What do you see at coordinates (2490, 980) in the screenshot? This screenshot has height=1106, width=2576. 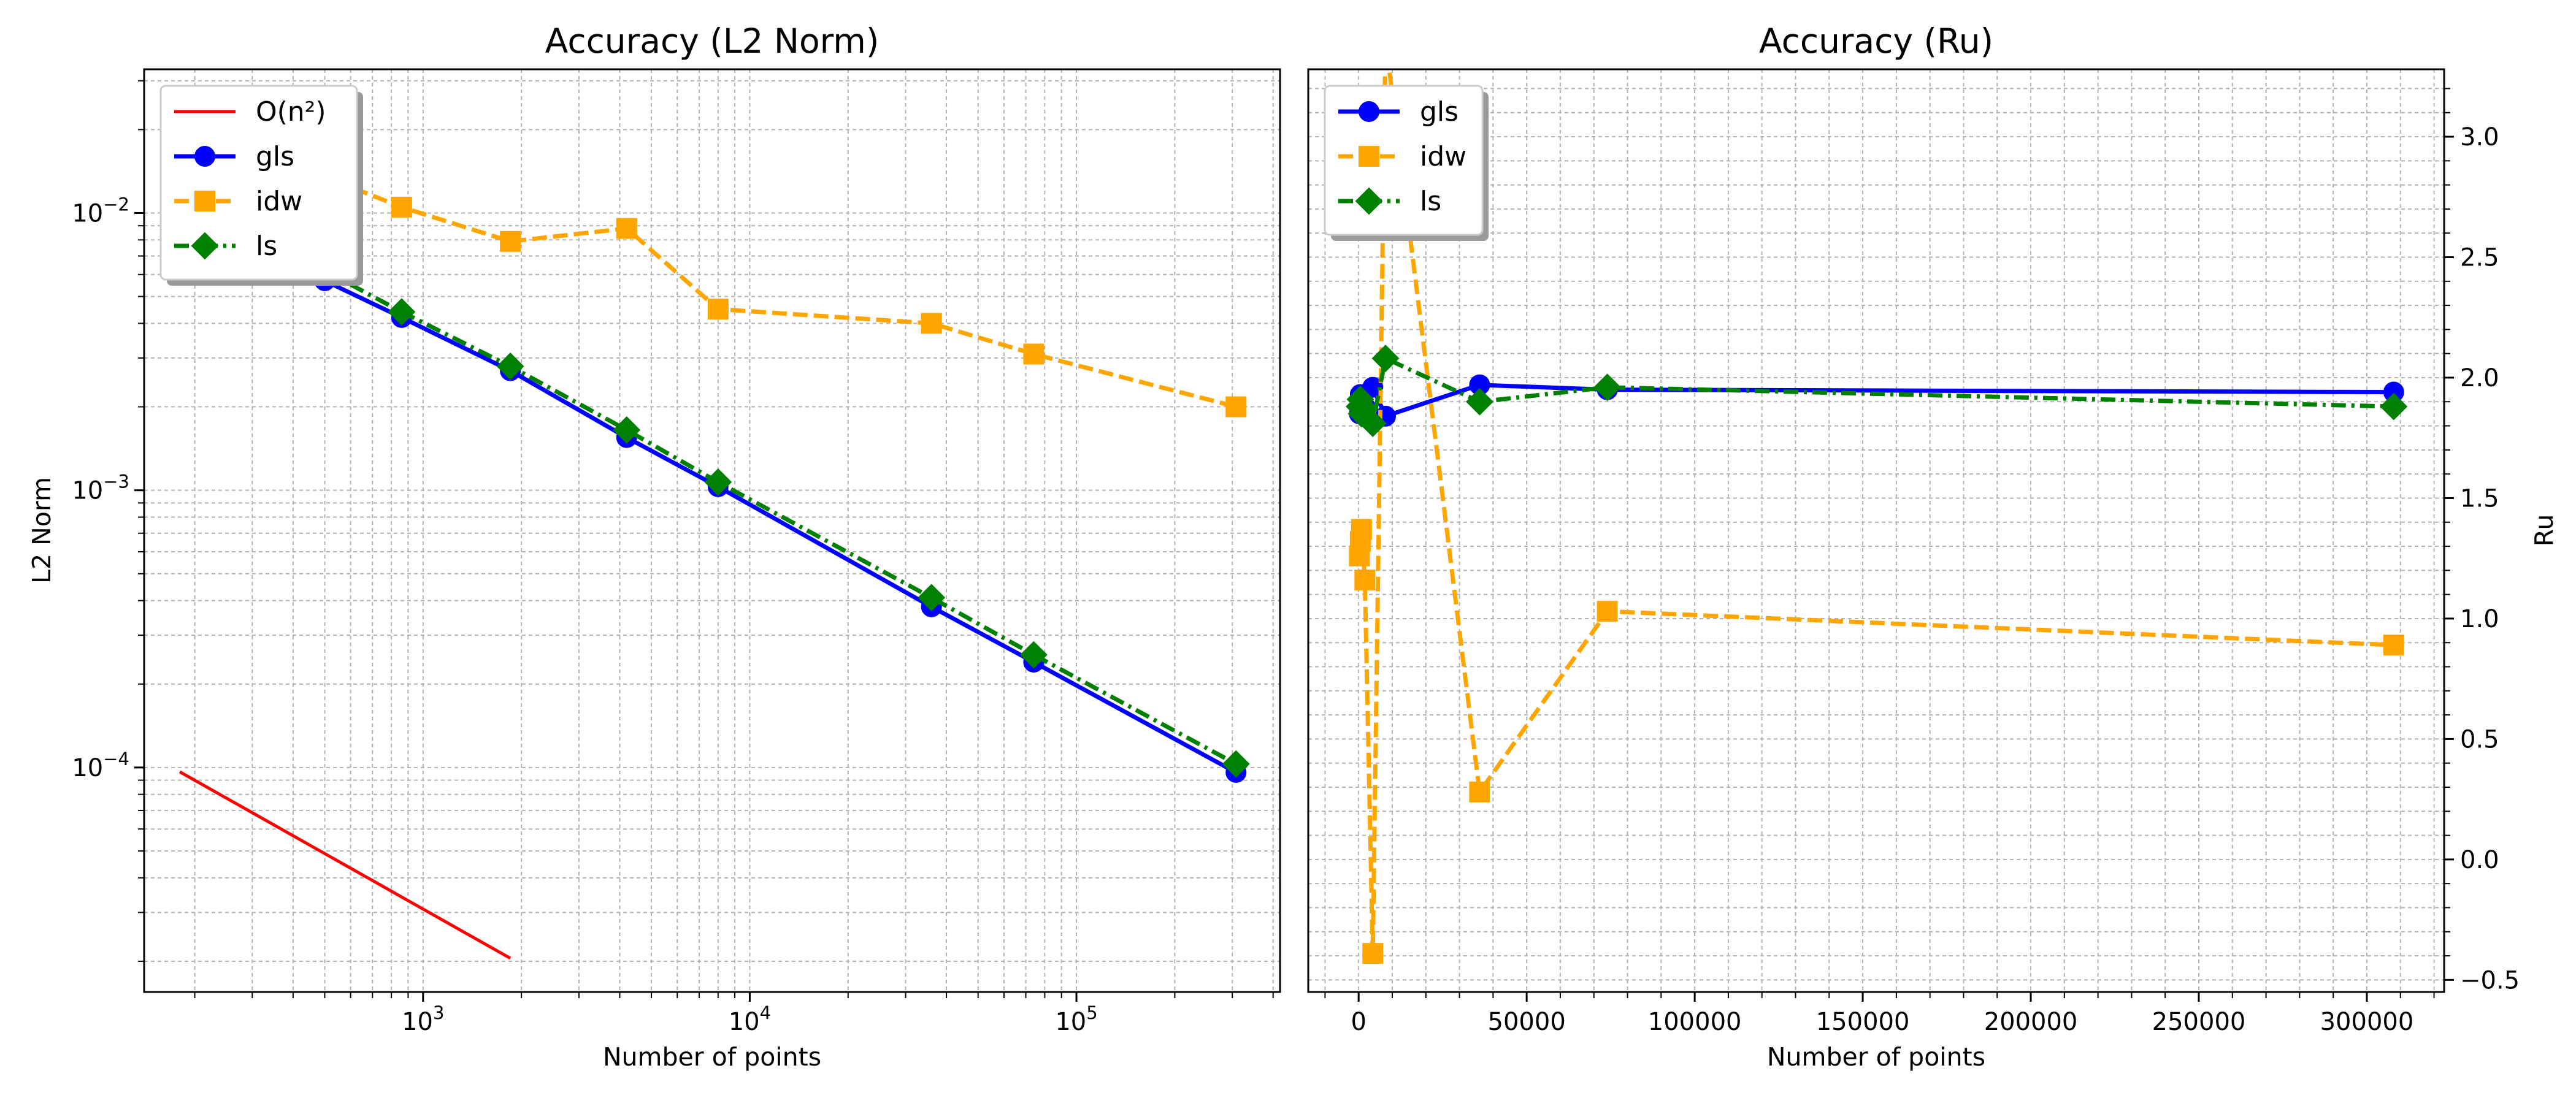 I see `y-tick-label: −0.5` at bounding box center [2490, 980].